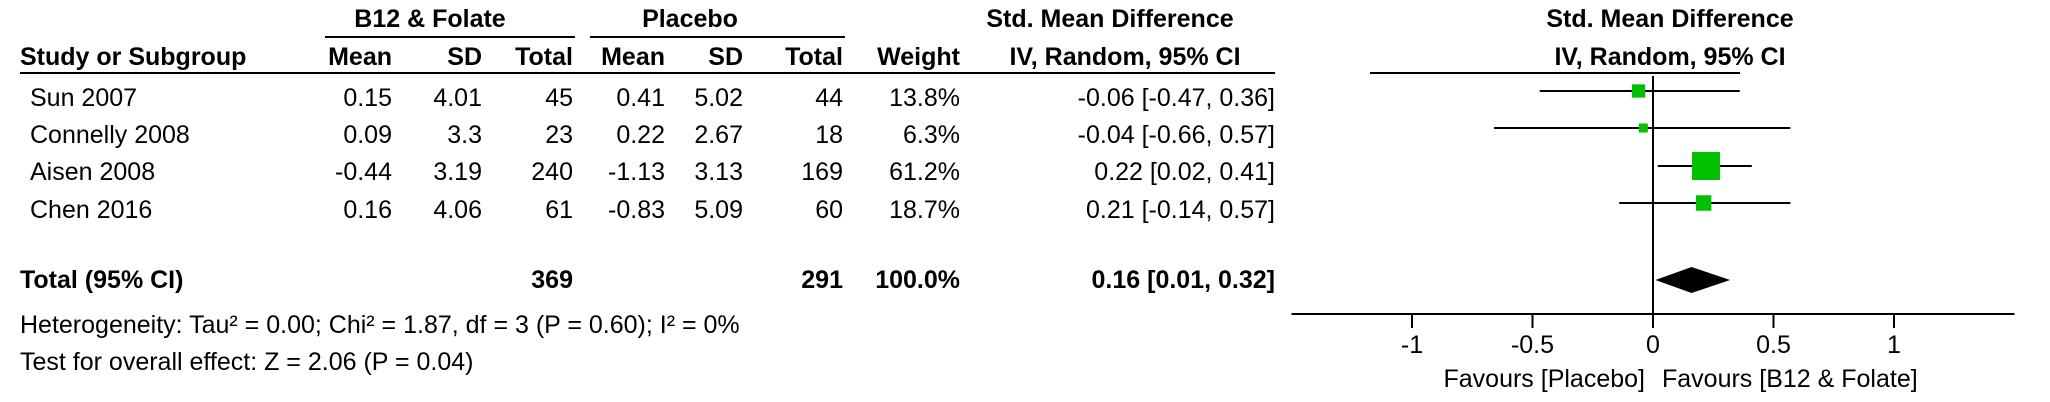  Describe the element at coordinates (1110, 19) in the screenshot. I see `smd-header: Std. Mean Difference` at that location.